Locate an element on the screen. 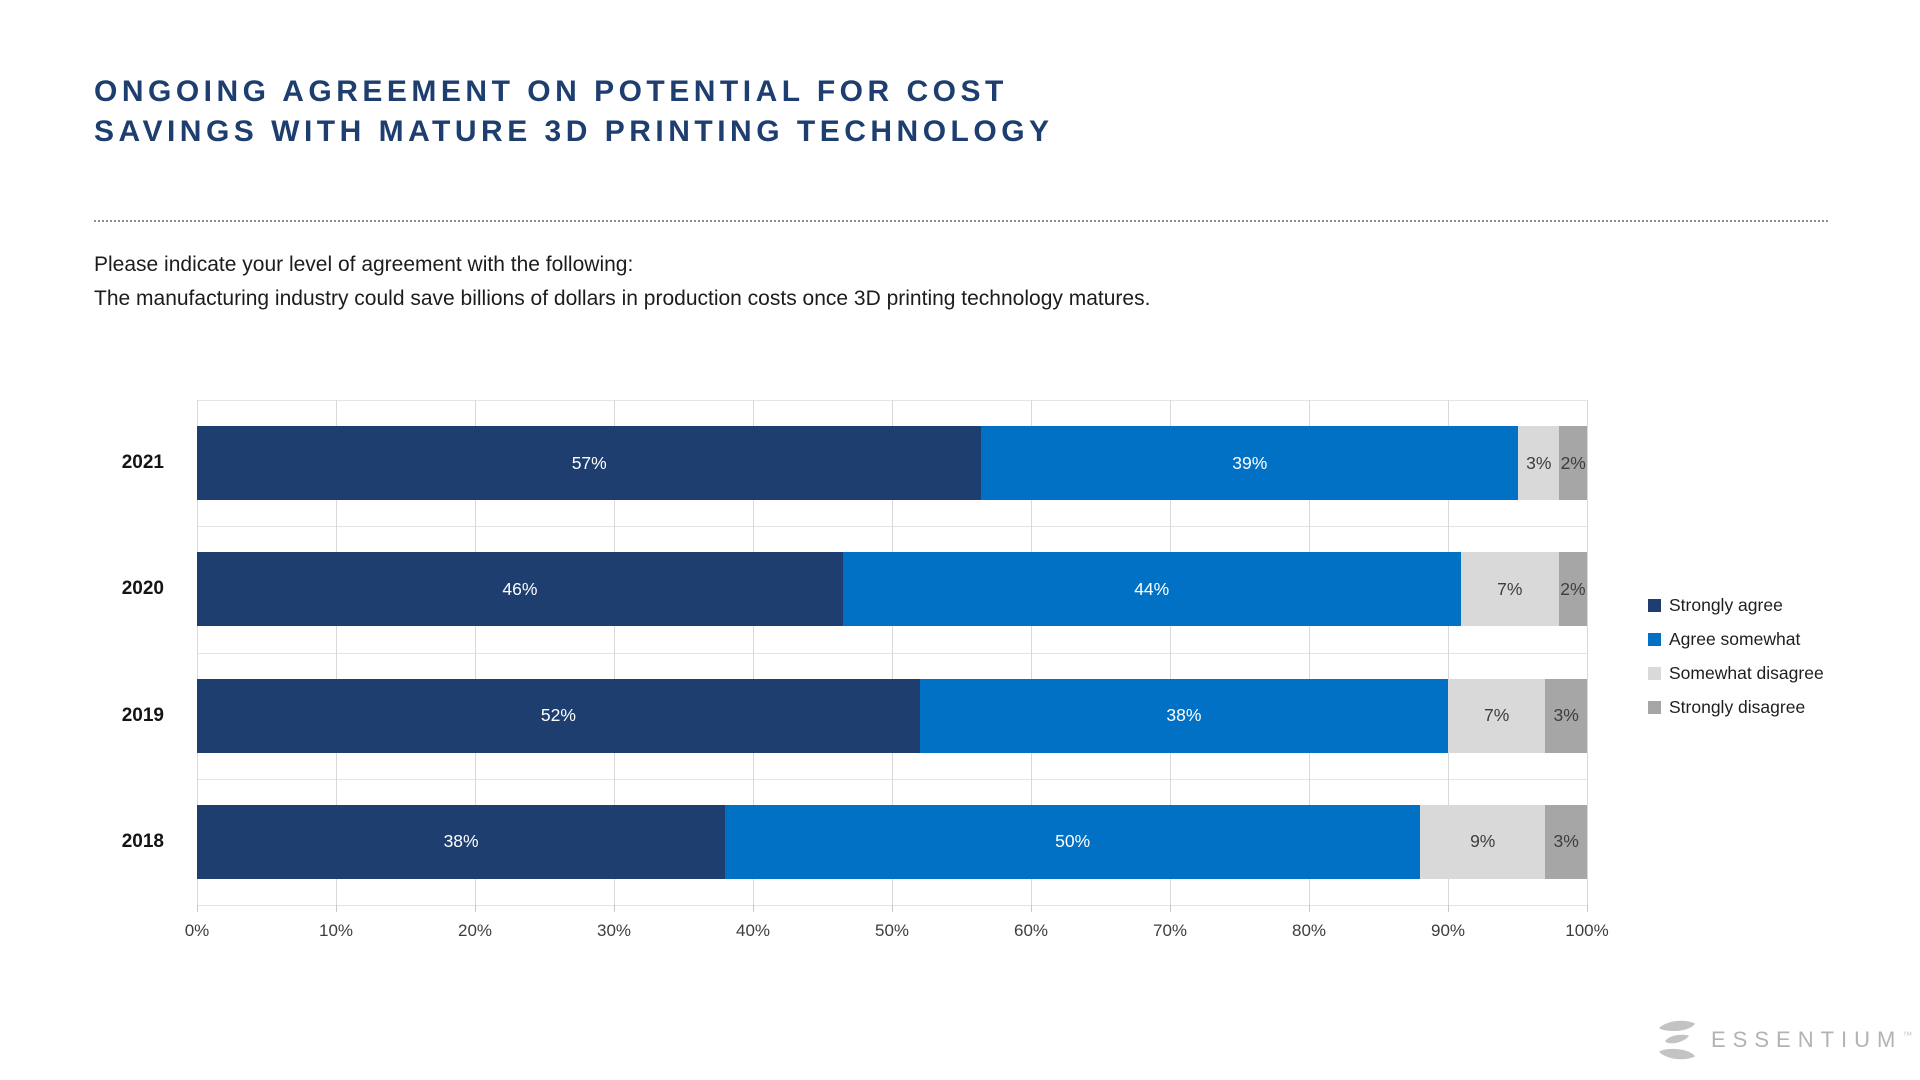 This screenshot has width=1920, height=1080. bar-segment: 57% is located at coordinates (589, 463).